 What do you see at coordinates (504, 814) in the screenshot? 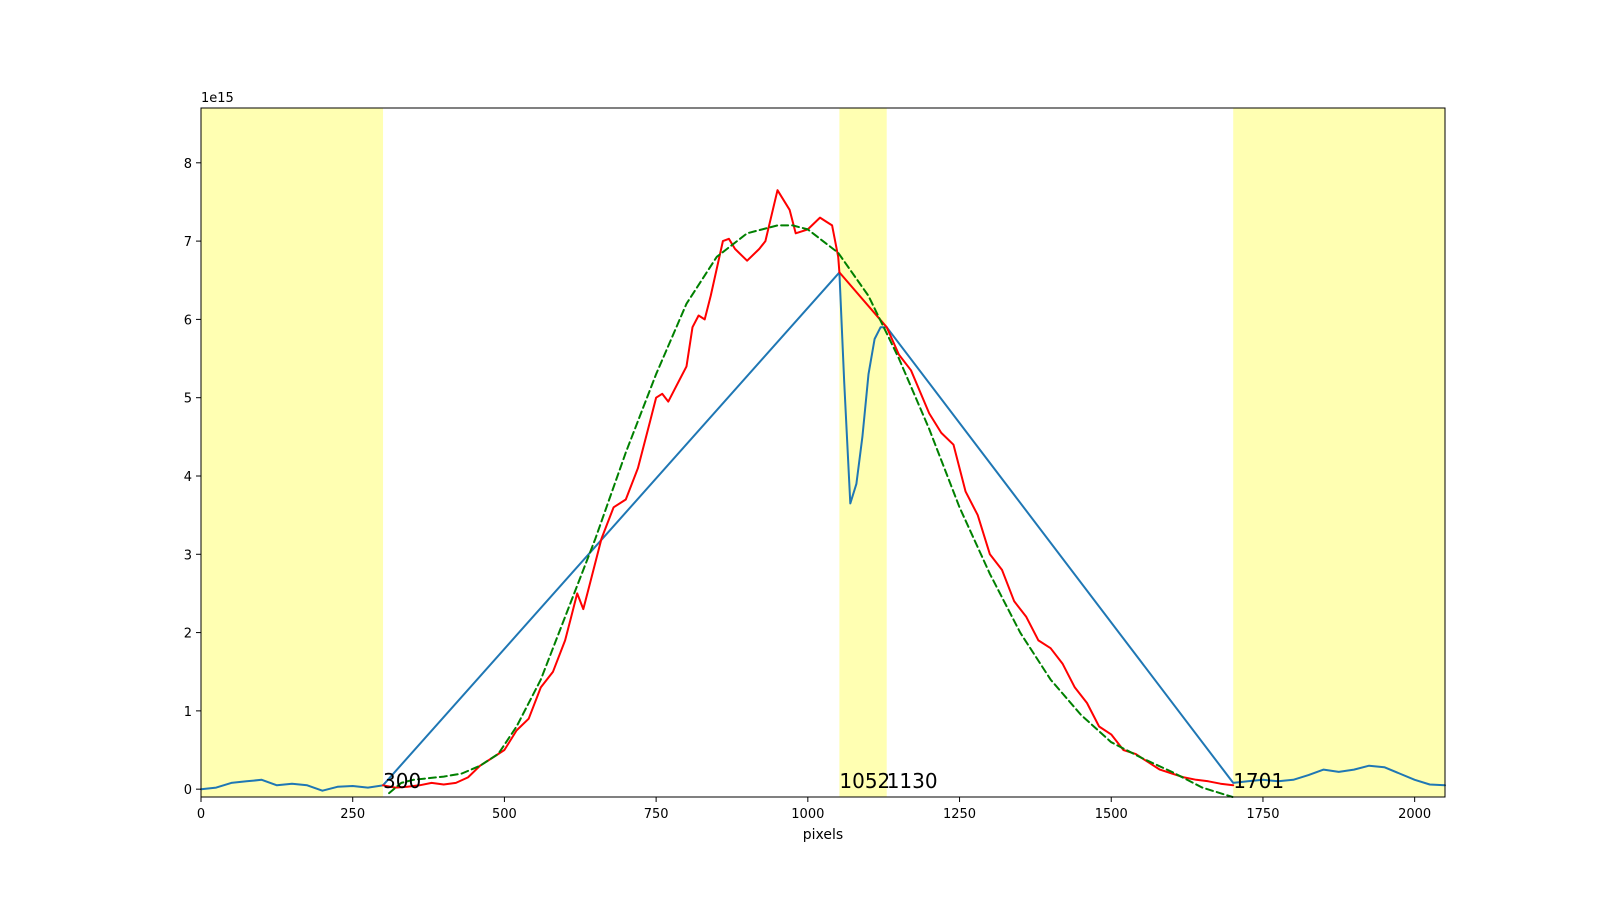
I see `x-tick-label-2: 500` at bounding box center [504, 814].